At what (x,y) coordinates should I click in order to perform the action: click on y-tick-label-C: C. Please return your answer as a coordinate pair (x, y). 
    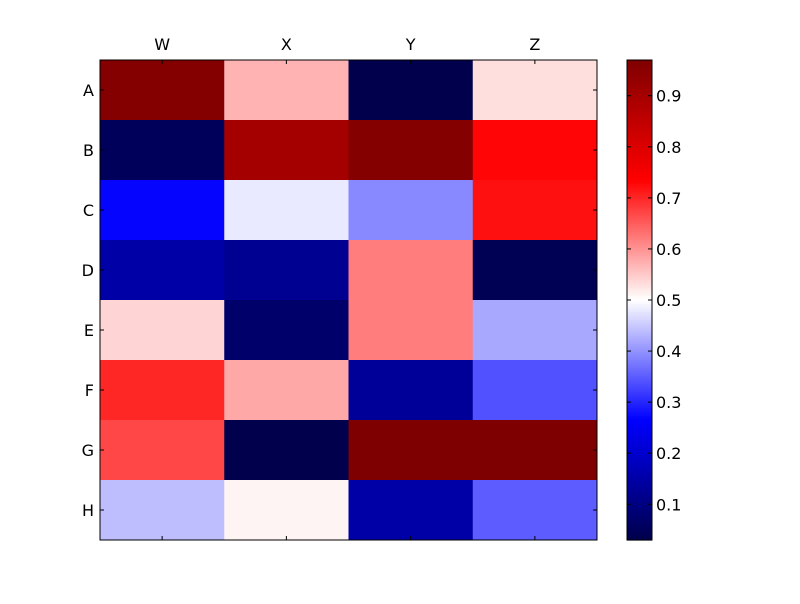
    Looking at the image, I should click on (88, 210).